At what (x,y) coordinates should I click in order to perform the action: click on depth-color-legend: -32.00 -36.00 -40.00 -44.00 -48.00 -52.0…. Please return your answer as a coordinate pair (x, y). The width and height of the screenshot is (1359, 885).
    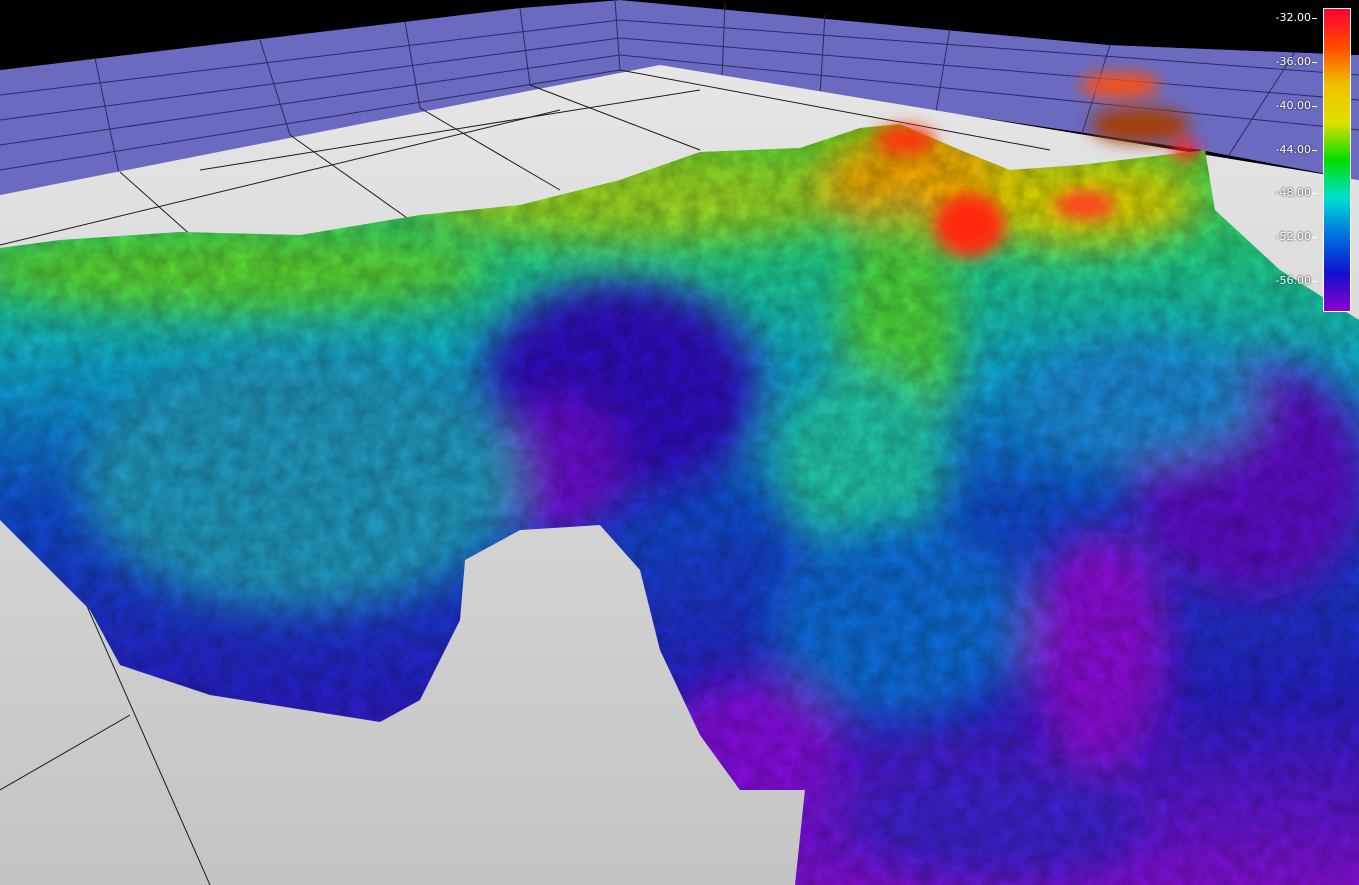
    Looking at the image, I should click on (1304, 160).